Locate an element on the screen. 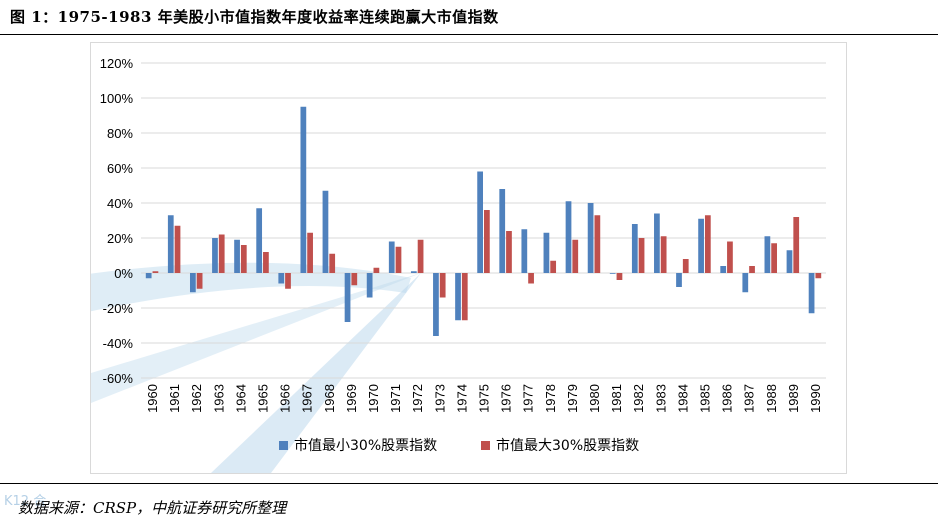  bar-small-cap-1970 is located at coordinates (369, 285).